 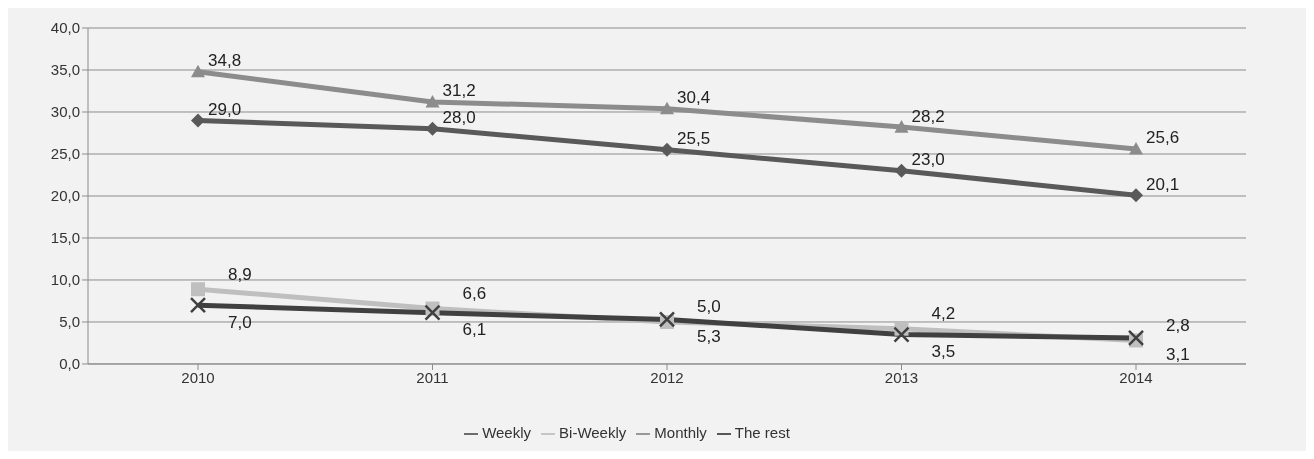 I want to click on data-label: 30,4, so click(x=694, y=98).